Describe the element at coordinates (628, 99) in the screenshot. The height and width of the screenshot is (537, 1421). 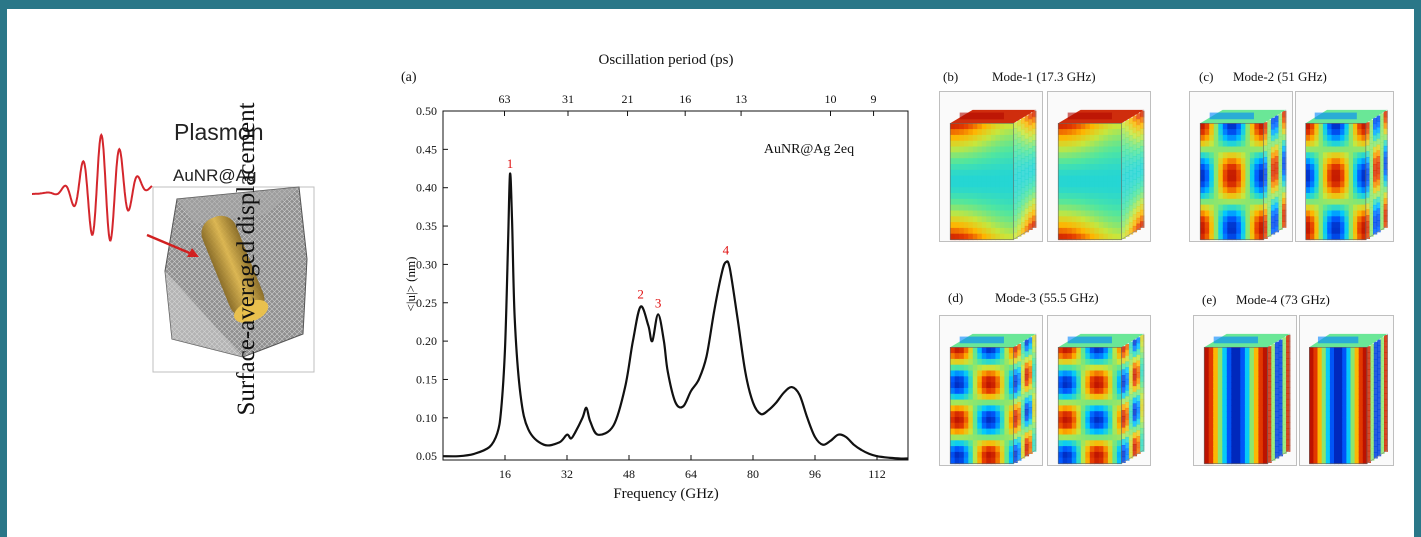
I see `top-tick-label: 21` at that location.